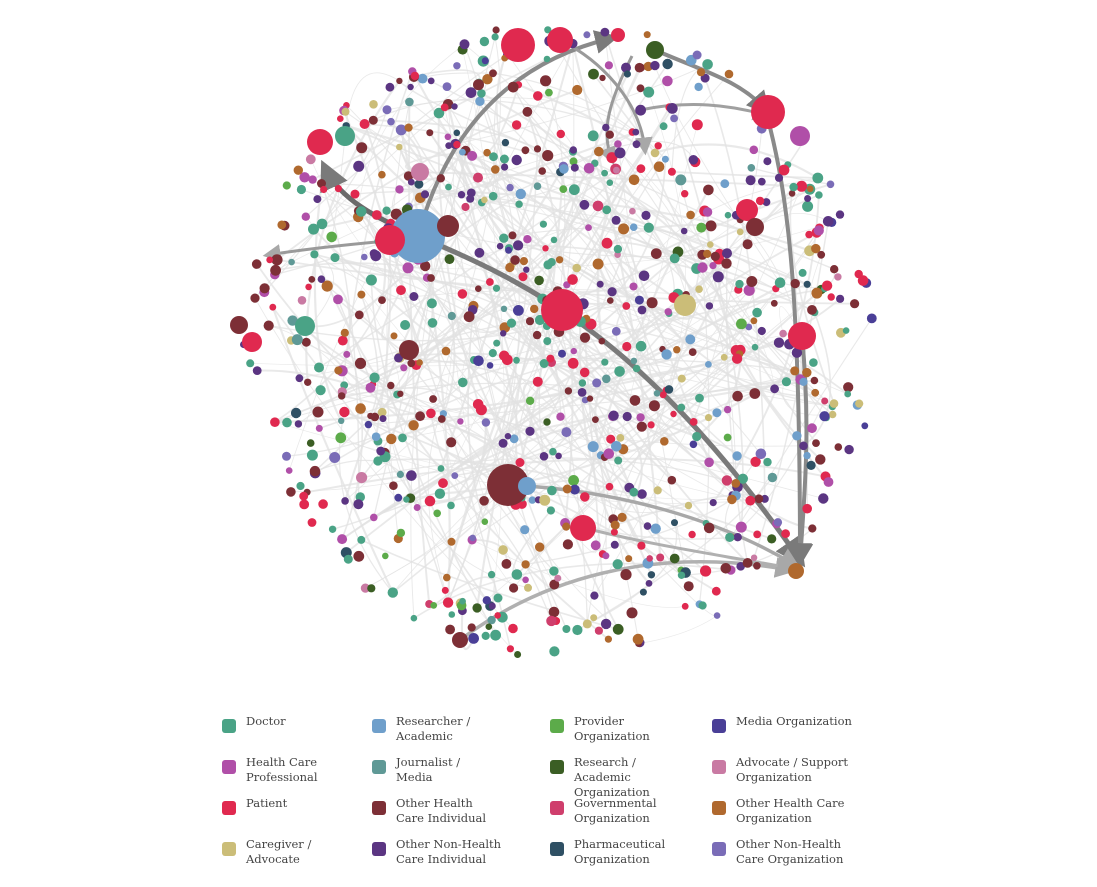  What do you see at coordinates (345, 136) in the screenshot?
I see `node-hub-doctor` at bounding box center [345, 136].